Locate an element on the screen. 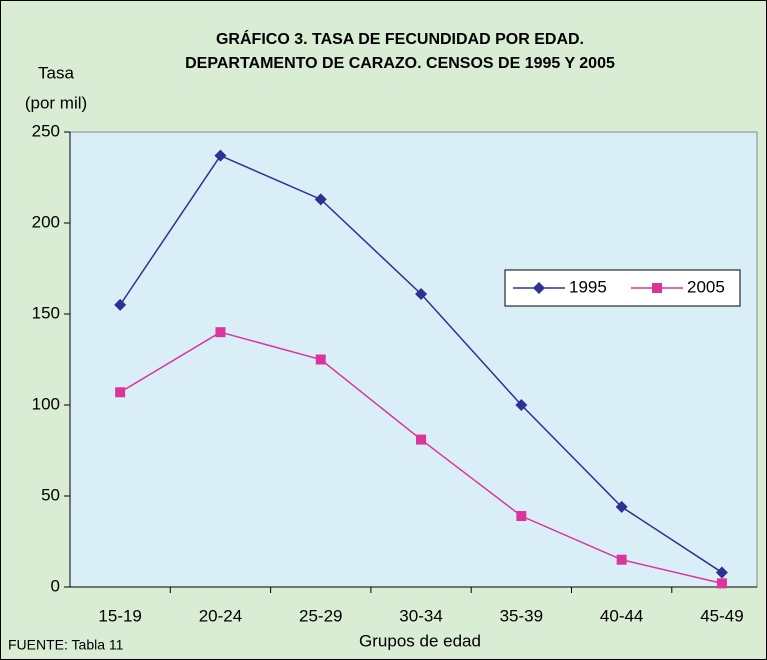 The width and height of the screenshot is (767, 660). y-tick-label: 150 is located at coordinates (46, 312).